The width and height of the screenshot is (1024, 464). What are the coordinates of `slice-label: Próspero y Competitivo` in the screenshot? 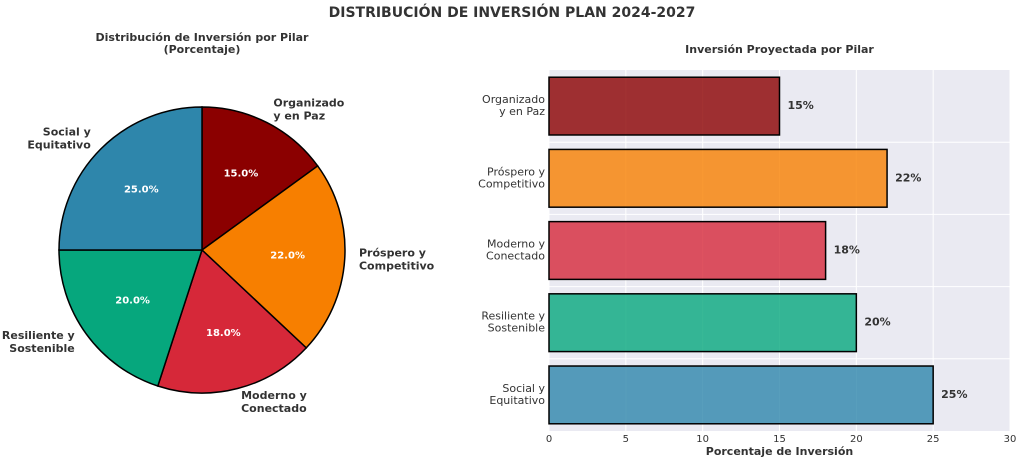 It's located at (397, 259).